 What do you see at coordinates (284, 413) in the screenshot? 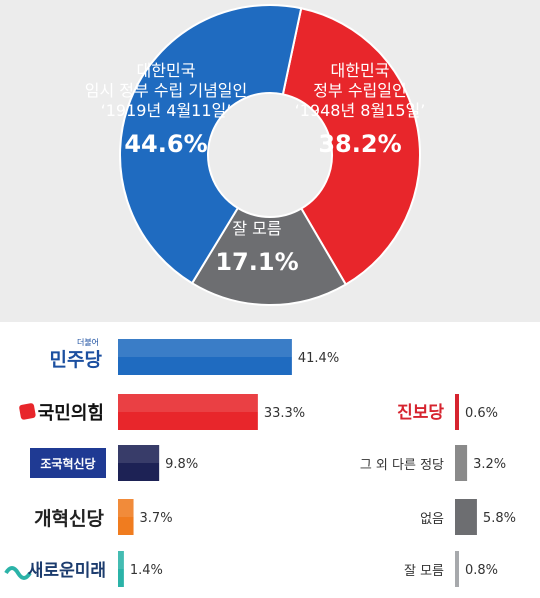
I see `bar-value-label: 33.3%` at bounding box center [284, 413].